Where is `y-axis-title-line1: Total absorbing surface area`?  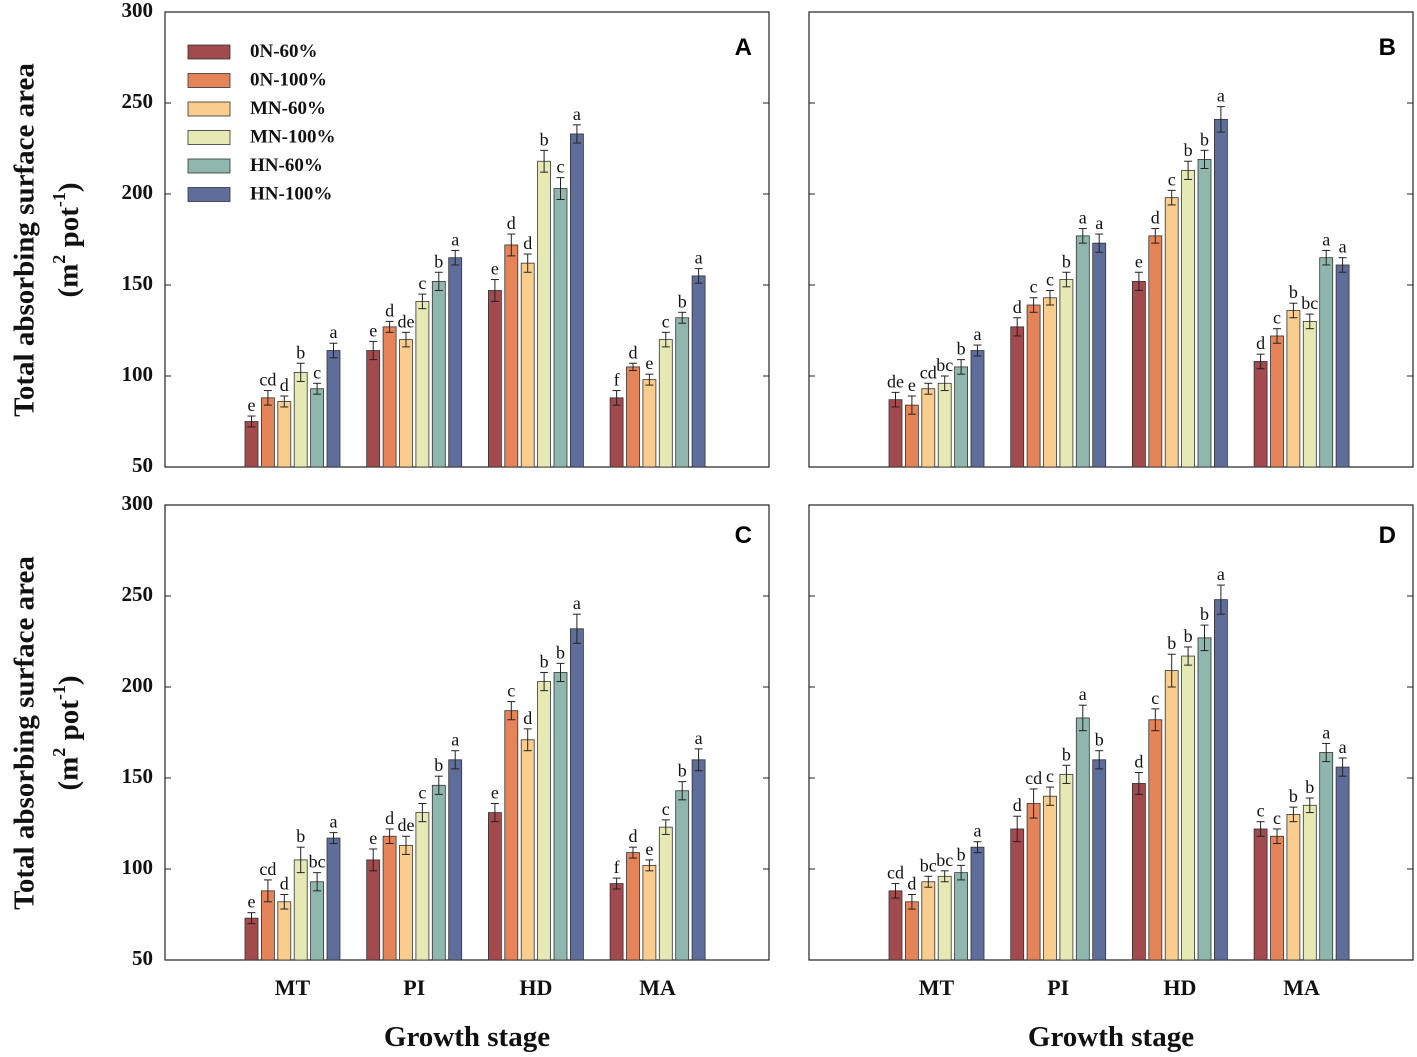 y-axis-title-line1: Total absorbing surface area is located at coordinates (25, 733).